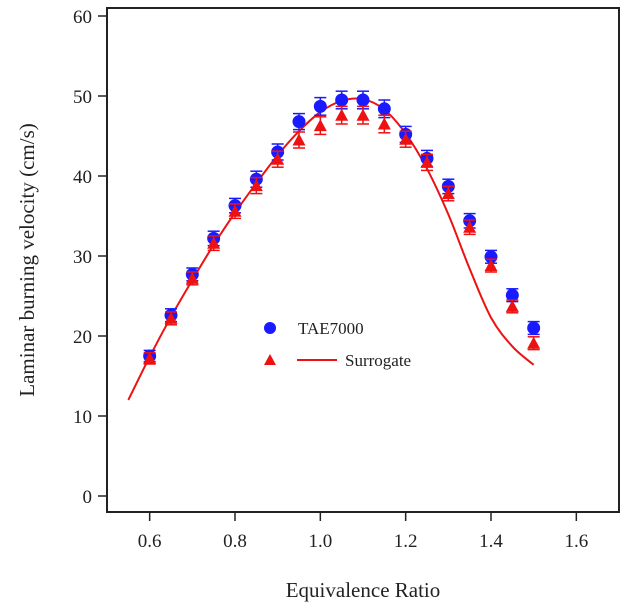 The width and height of the screenshot is (621, 612). I want to click on legend-label-surrogate: Surrogate, so click(378, 360).